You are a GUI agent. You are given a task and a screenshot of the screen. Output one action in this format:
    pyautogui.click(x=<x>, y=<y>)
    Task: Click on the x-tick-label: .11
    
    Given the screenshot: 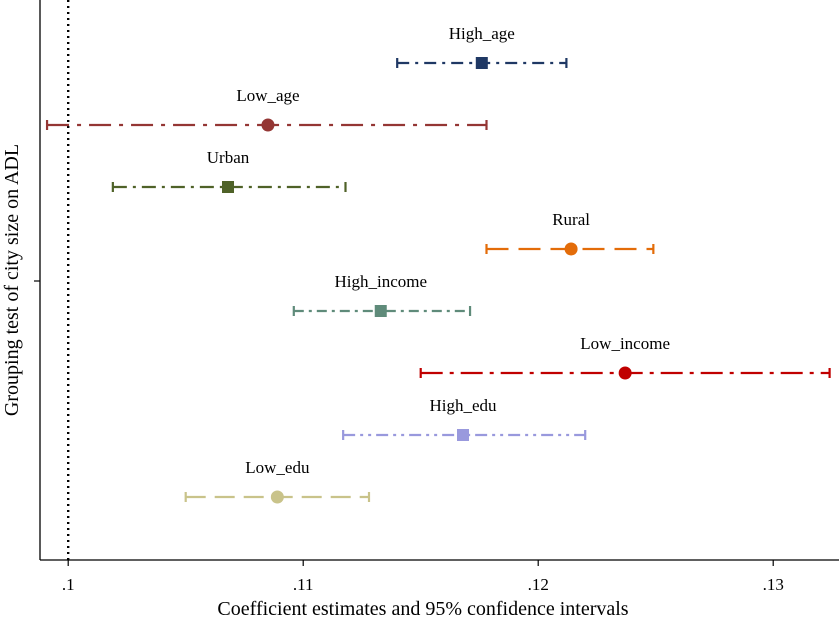 What is the action you would take?
    pyautogui.click(x=303, y=584)
    